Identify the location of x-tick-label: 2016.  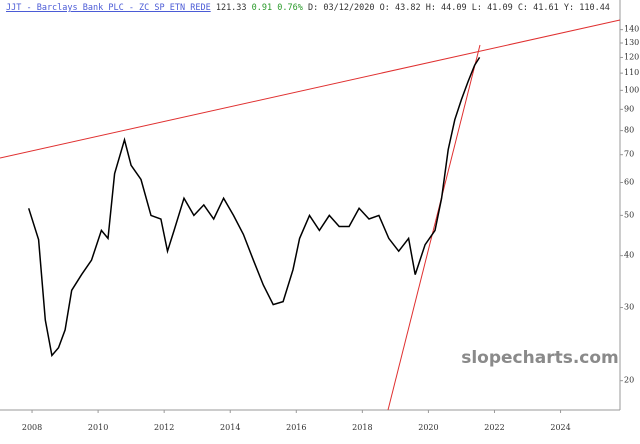
(296, 427).